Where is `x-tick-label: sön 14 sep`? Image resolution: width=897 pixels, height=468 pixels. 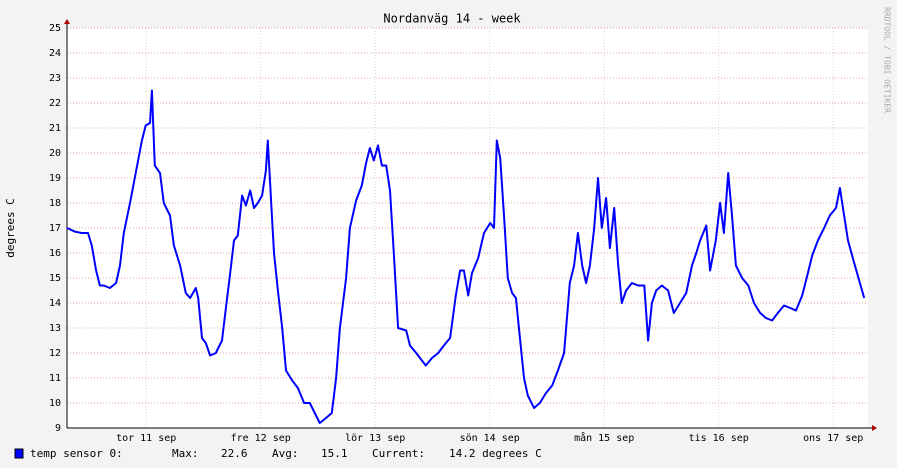
x-tick-label: sön 14 sep is located at coordinates (490, 438).